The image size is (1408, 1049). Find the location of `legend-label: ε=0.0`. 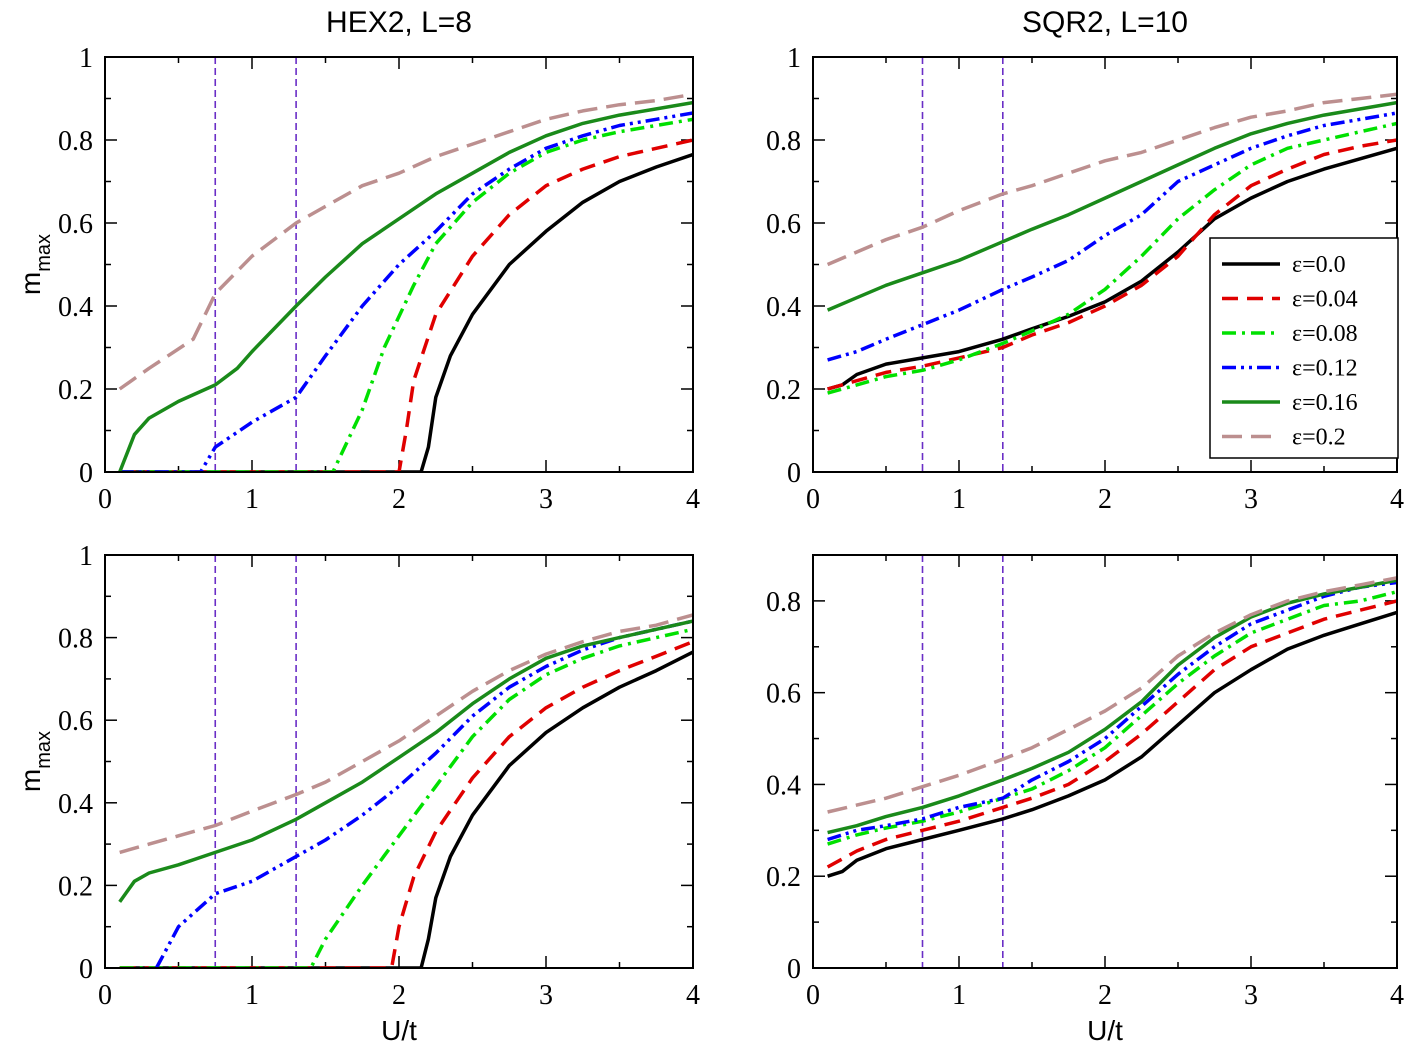

legend-label: ε=0.0 is located at coordinates (1319, 265).